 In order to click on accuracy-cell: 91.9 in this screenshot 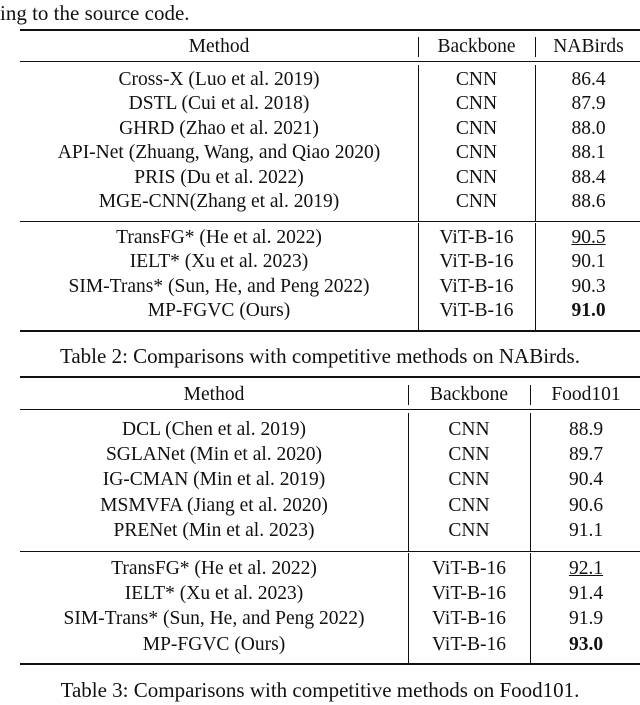, I will do `click(586, 619)`.